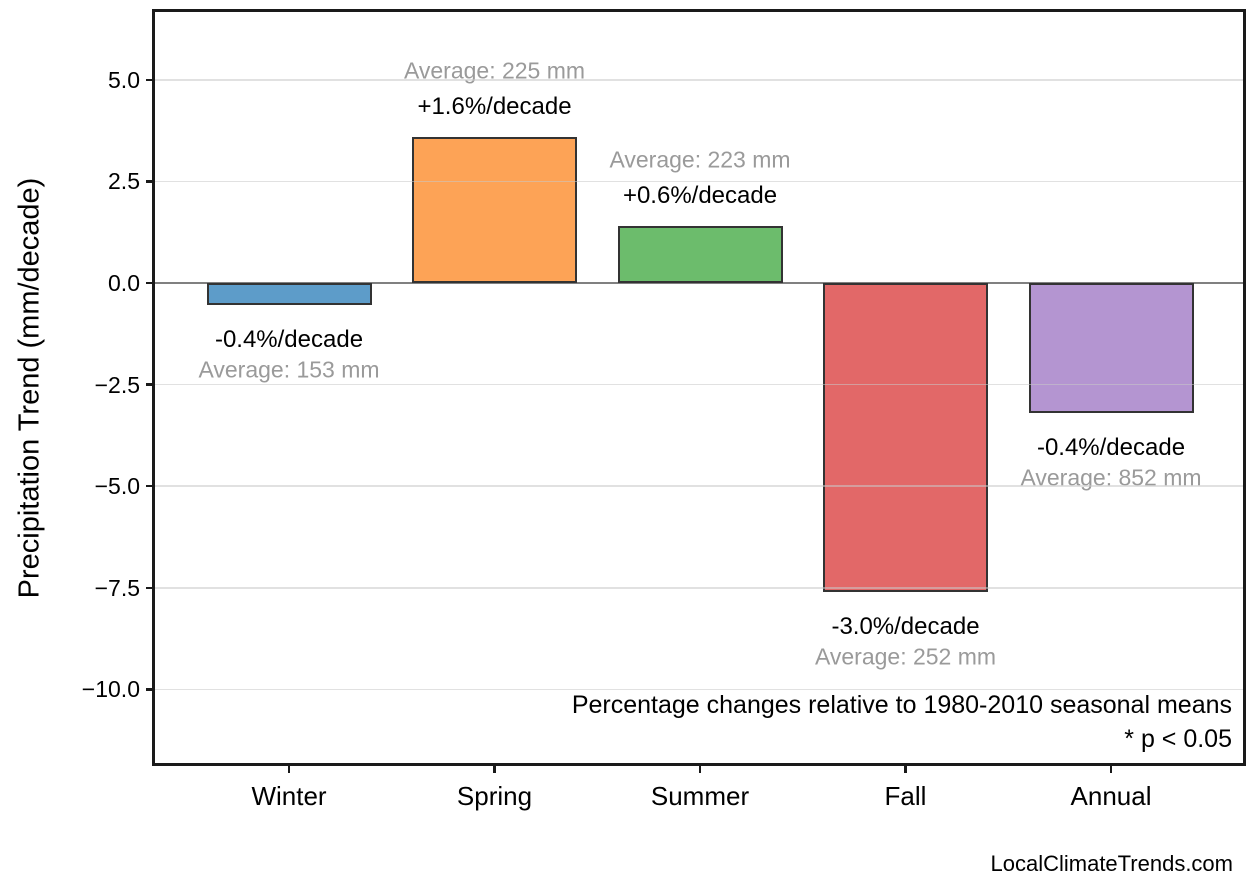  What do you see at coordinates (494, 796) in the screenshot?
I see `x-tick-label-spring: Spring` at bounding box center [494, 796].